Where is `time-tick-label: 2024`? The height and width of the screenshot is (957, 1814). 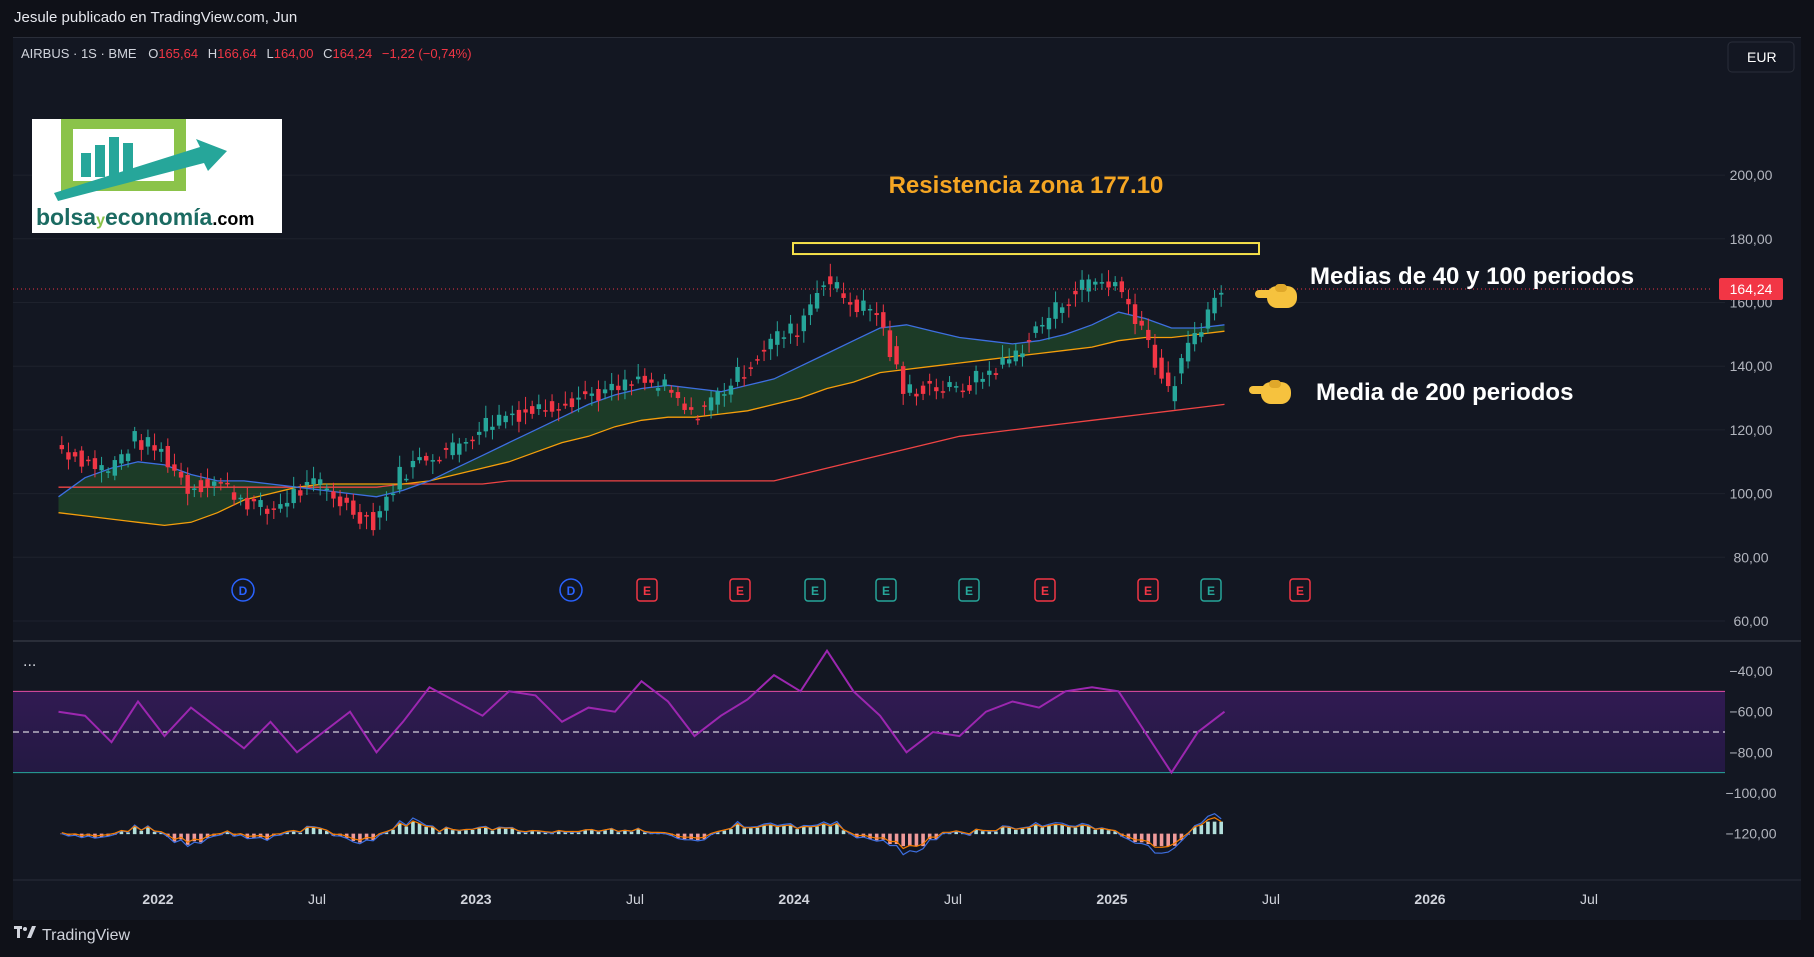
time-tick-label: 2024 is located at coordinates (793, 899).